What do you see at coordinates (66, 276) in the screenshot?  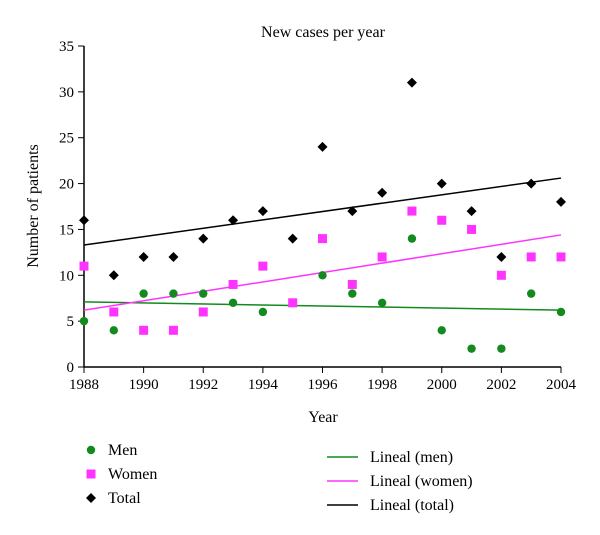 I see `y-tick-label: 10` at bounding box center [66, 276].